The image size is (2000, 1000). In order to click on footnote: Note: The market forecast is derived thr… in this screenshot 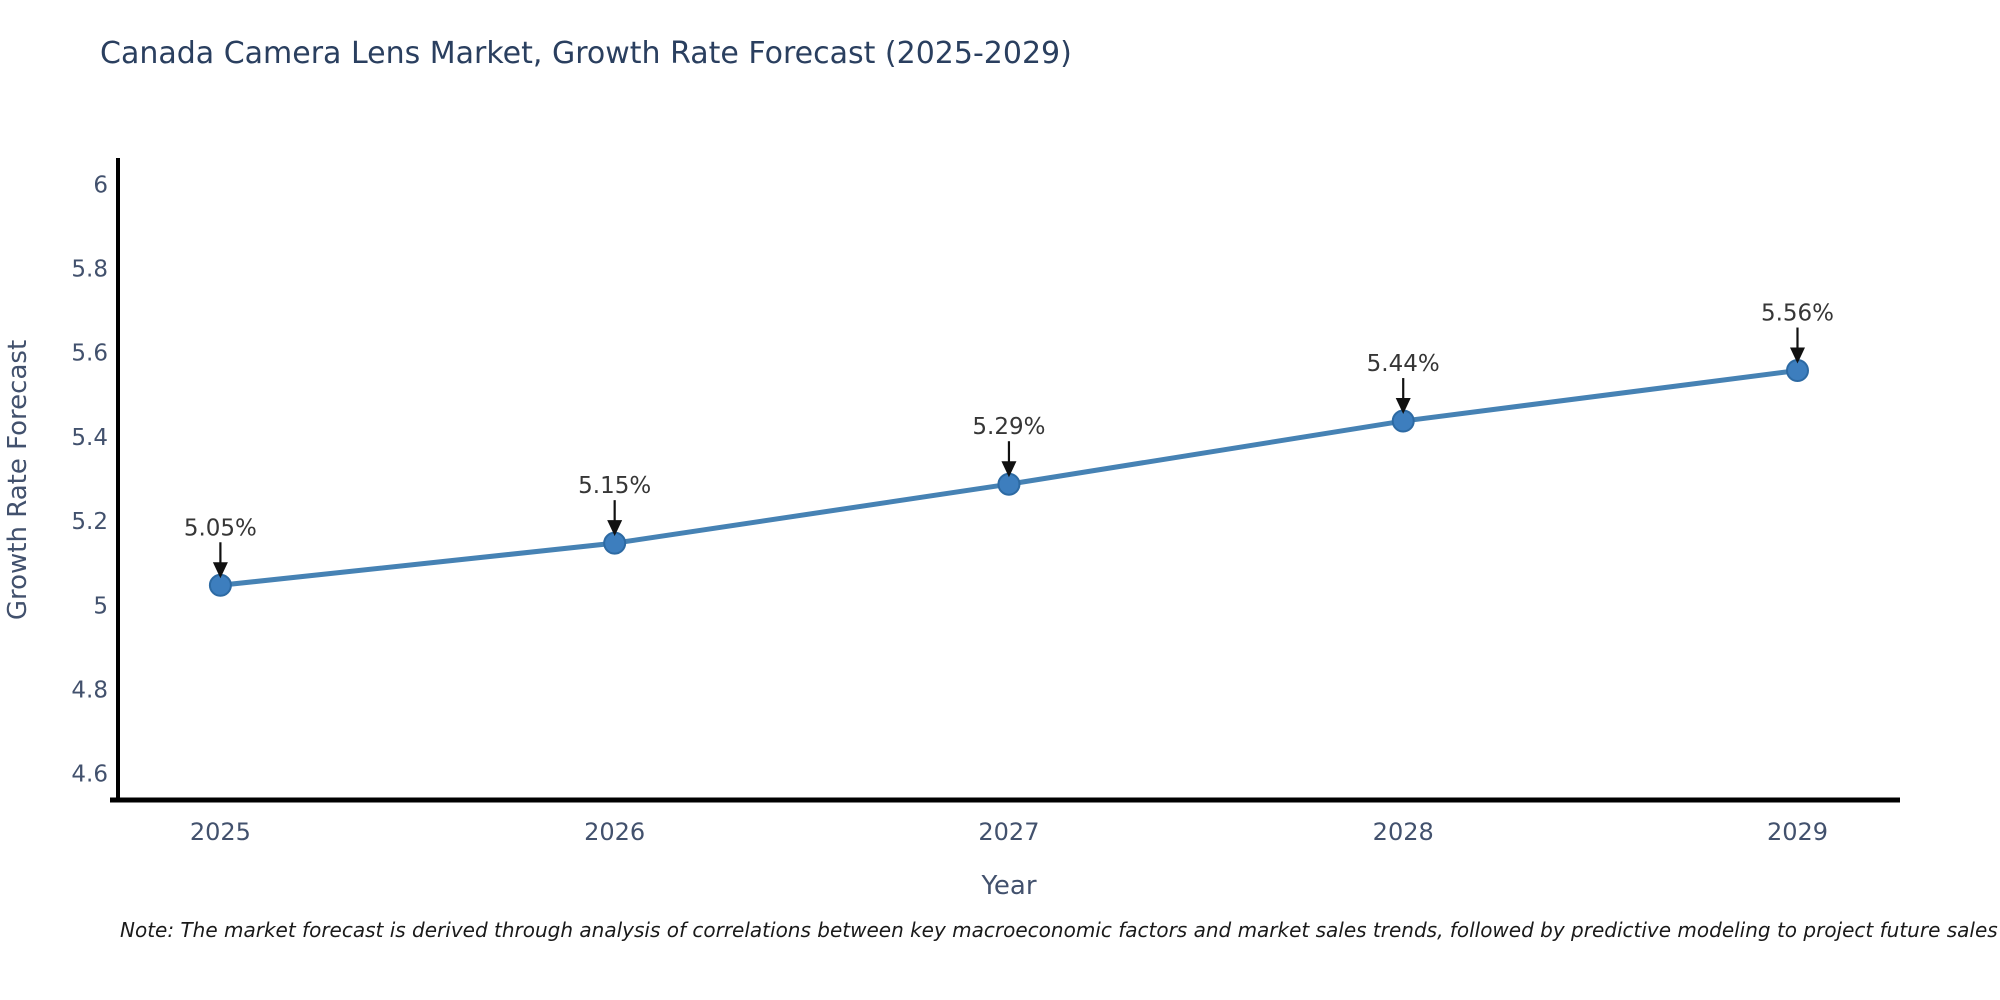, I will do `click(1059, 930)`.